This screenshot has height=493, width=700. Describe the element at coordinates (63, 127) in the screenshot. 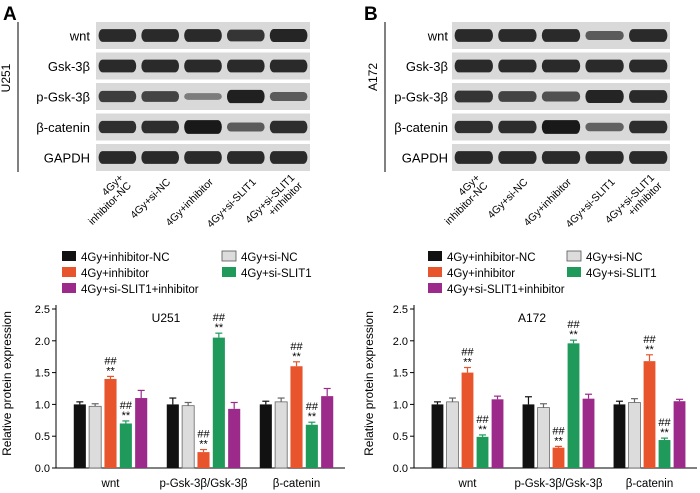

I see `blot-row-label: β-catenin` at that location.